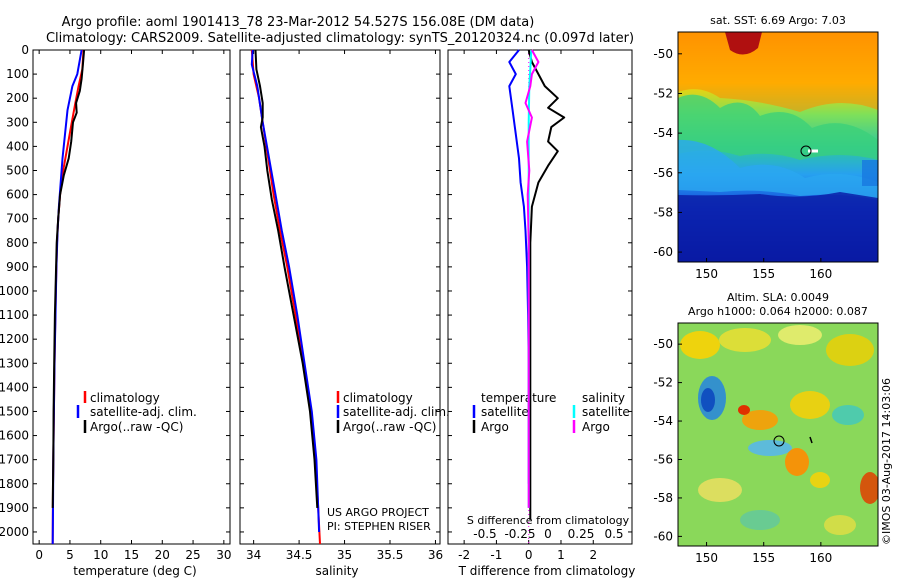  I want to click on salinity-xlabel: salinity, so click(336, 571).